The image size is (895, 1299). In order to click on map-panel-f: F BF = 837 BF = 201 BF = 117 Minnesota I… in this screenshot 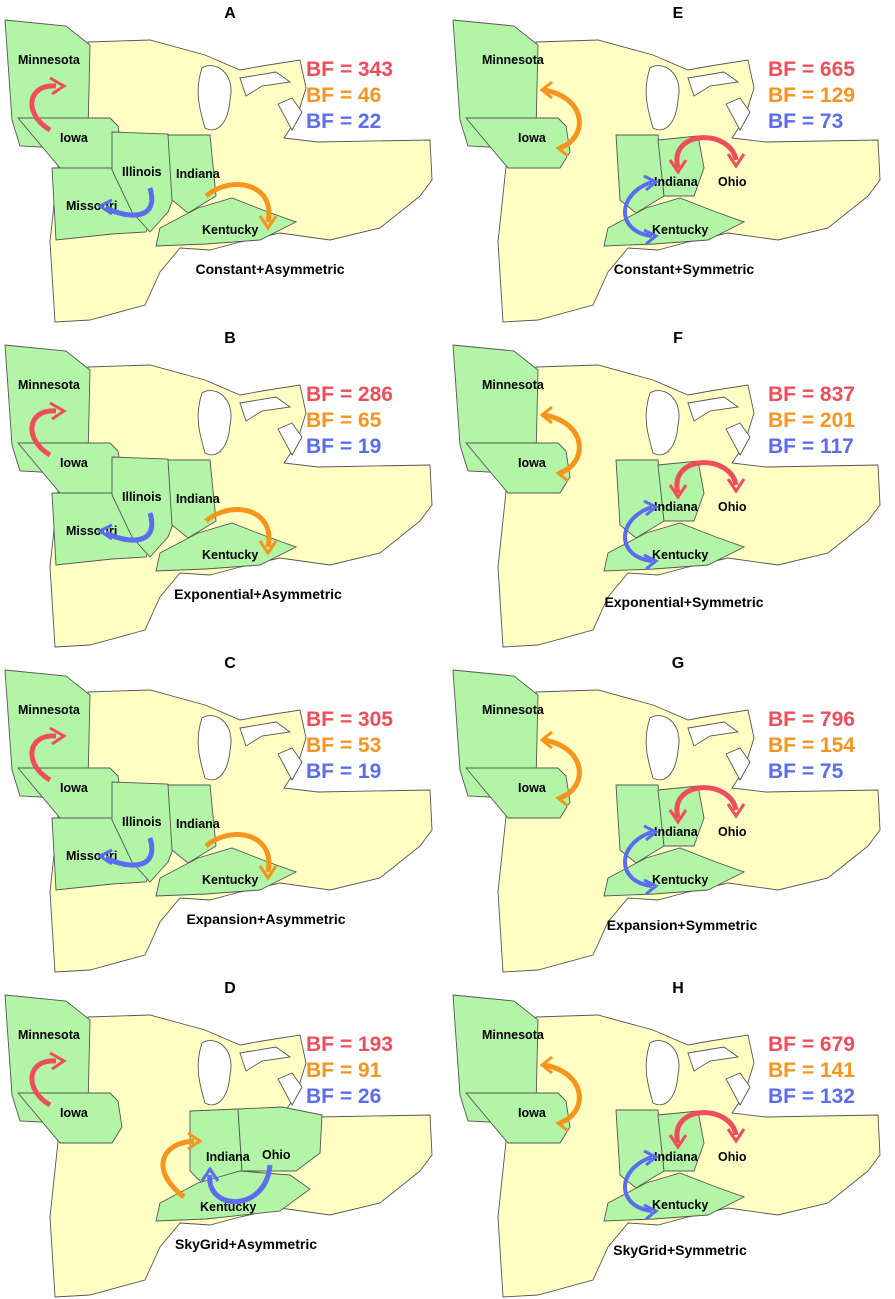, I will do `click(671, 487)`.